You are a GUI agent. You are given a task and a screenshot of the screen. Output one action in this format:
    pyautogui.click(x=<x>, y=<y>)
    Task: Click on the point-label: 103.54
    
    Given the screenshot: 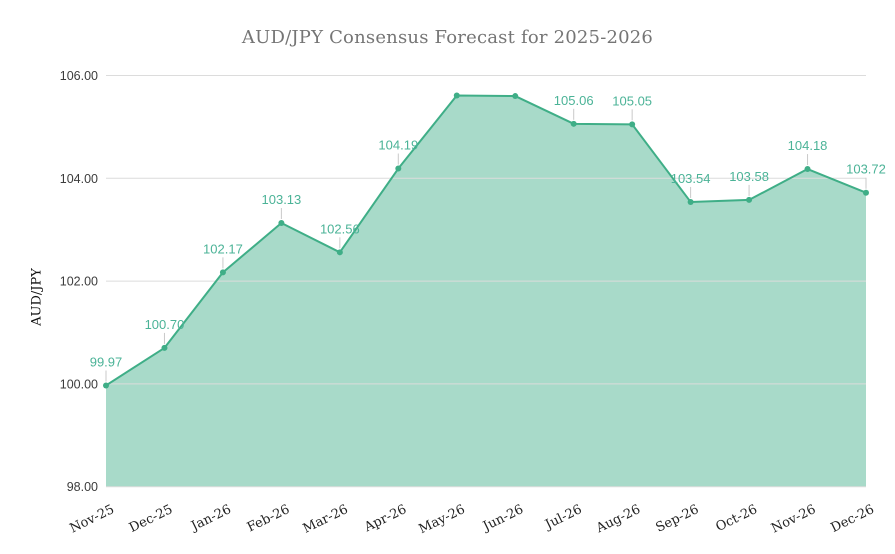 What is the action you would take?
    pyautogui.click(x=691, y=178)
    